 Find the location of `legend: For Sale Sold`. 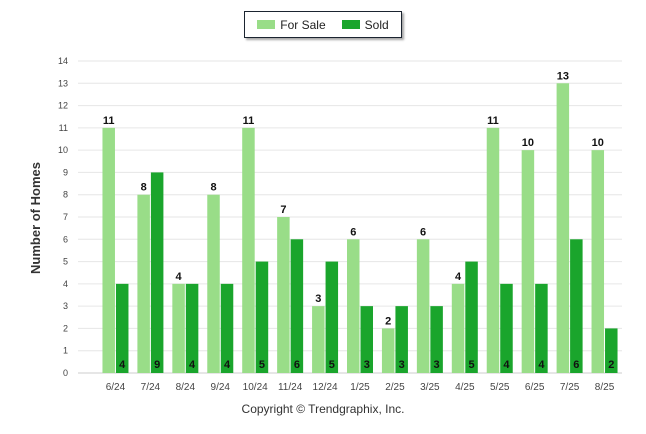

legend: For Sale Sold is located at coordinates (323, 24).